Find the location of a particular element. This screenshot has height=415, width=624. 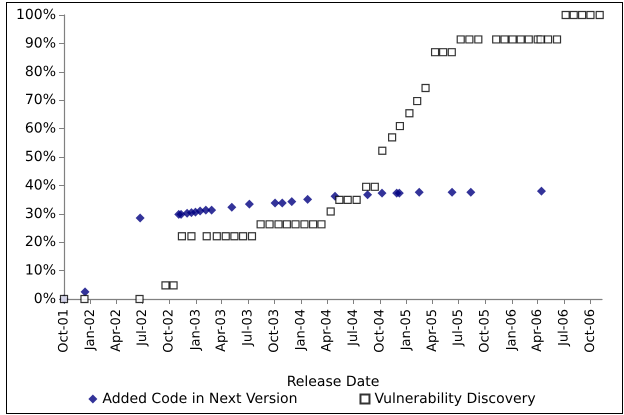

y-tick-label: 60% is located at coordinates (40, 128).